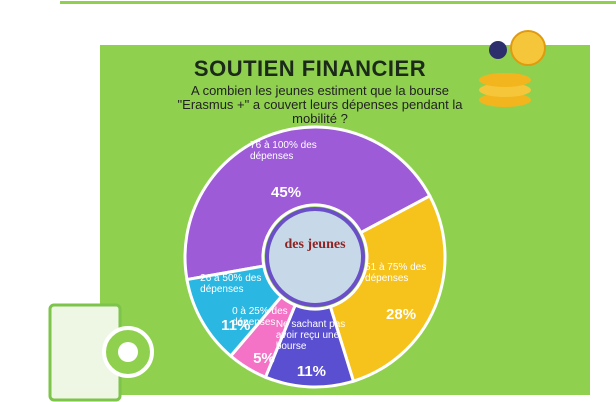 This screenshot has height=402, width=616. I want to click on clipboard-illustration, so click(101, 352).